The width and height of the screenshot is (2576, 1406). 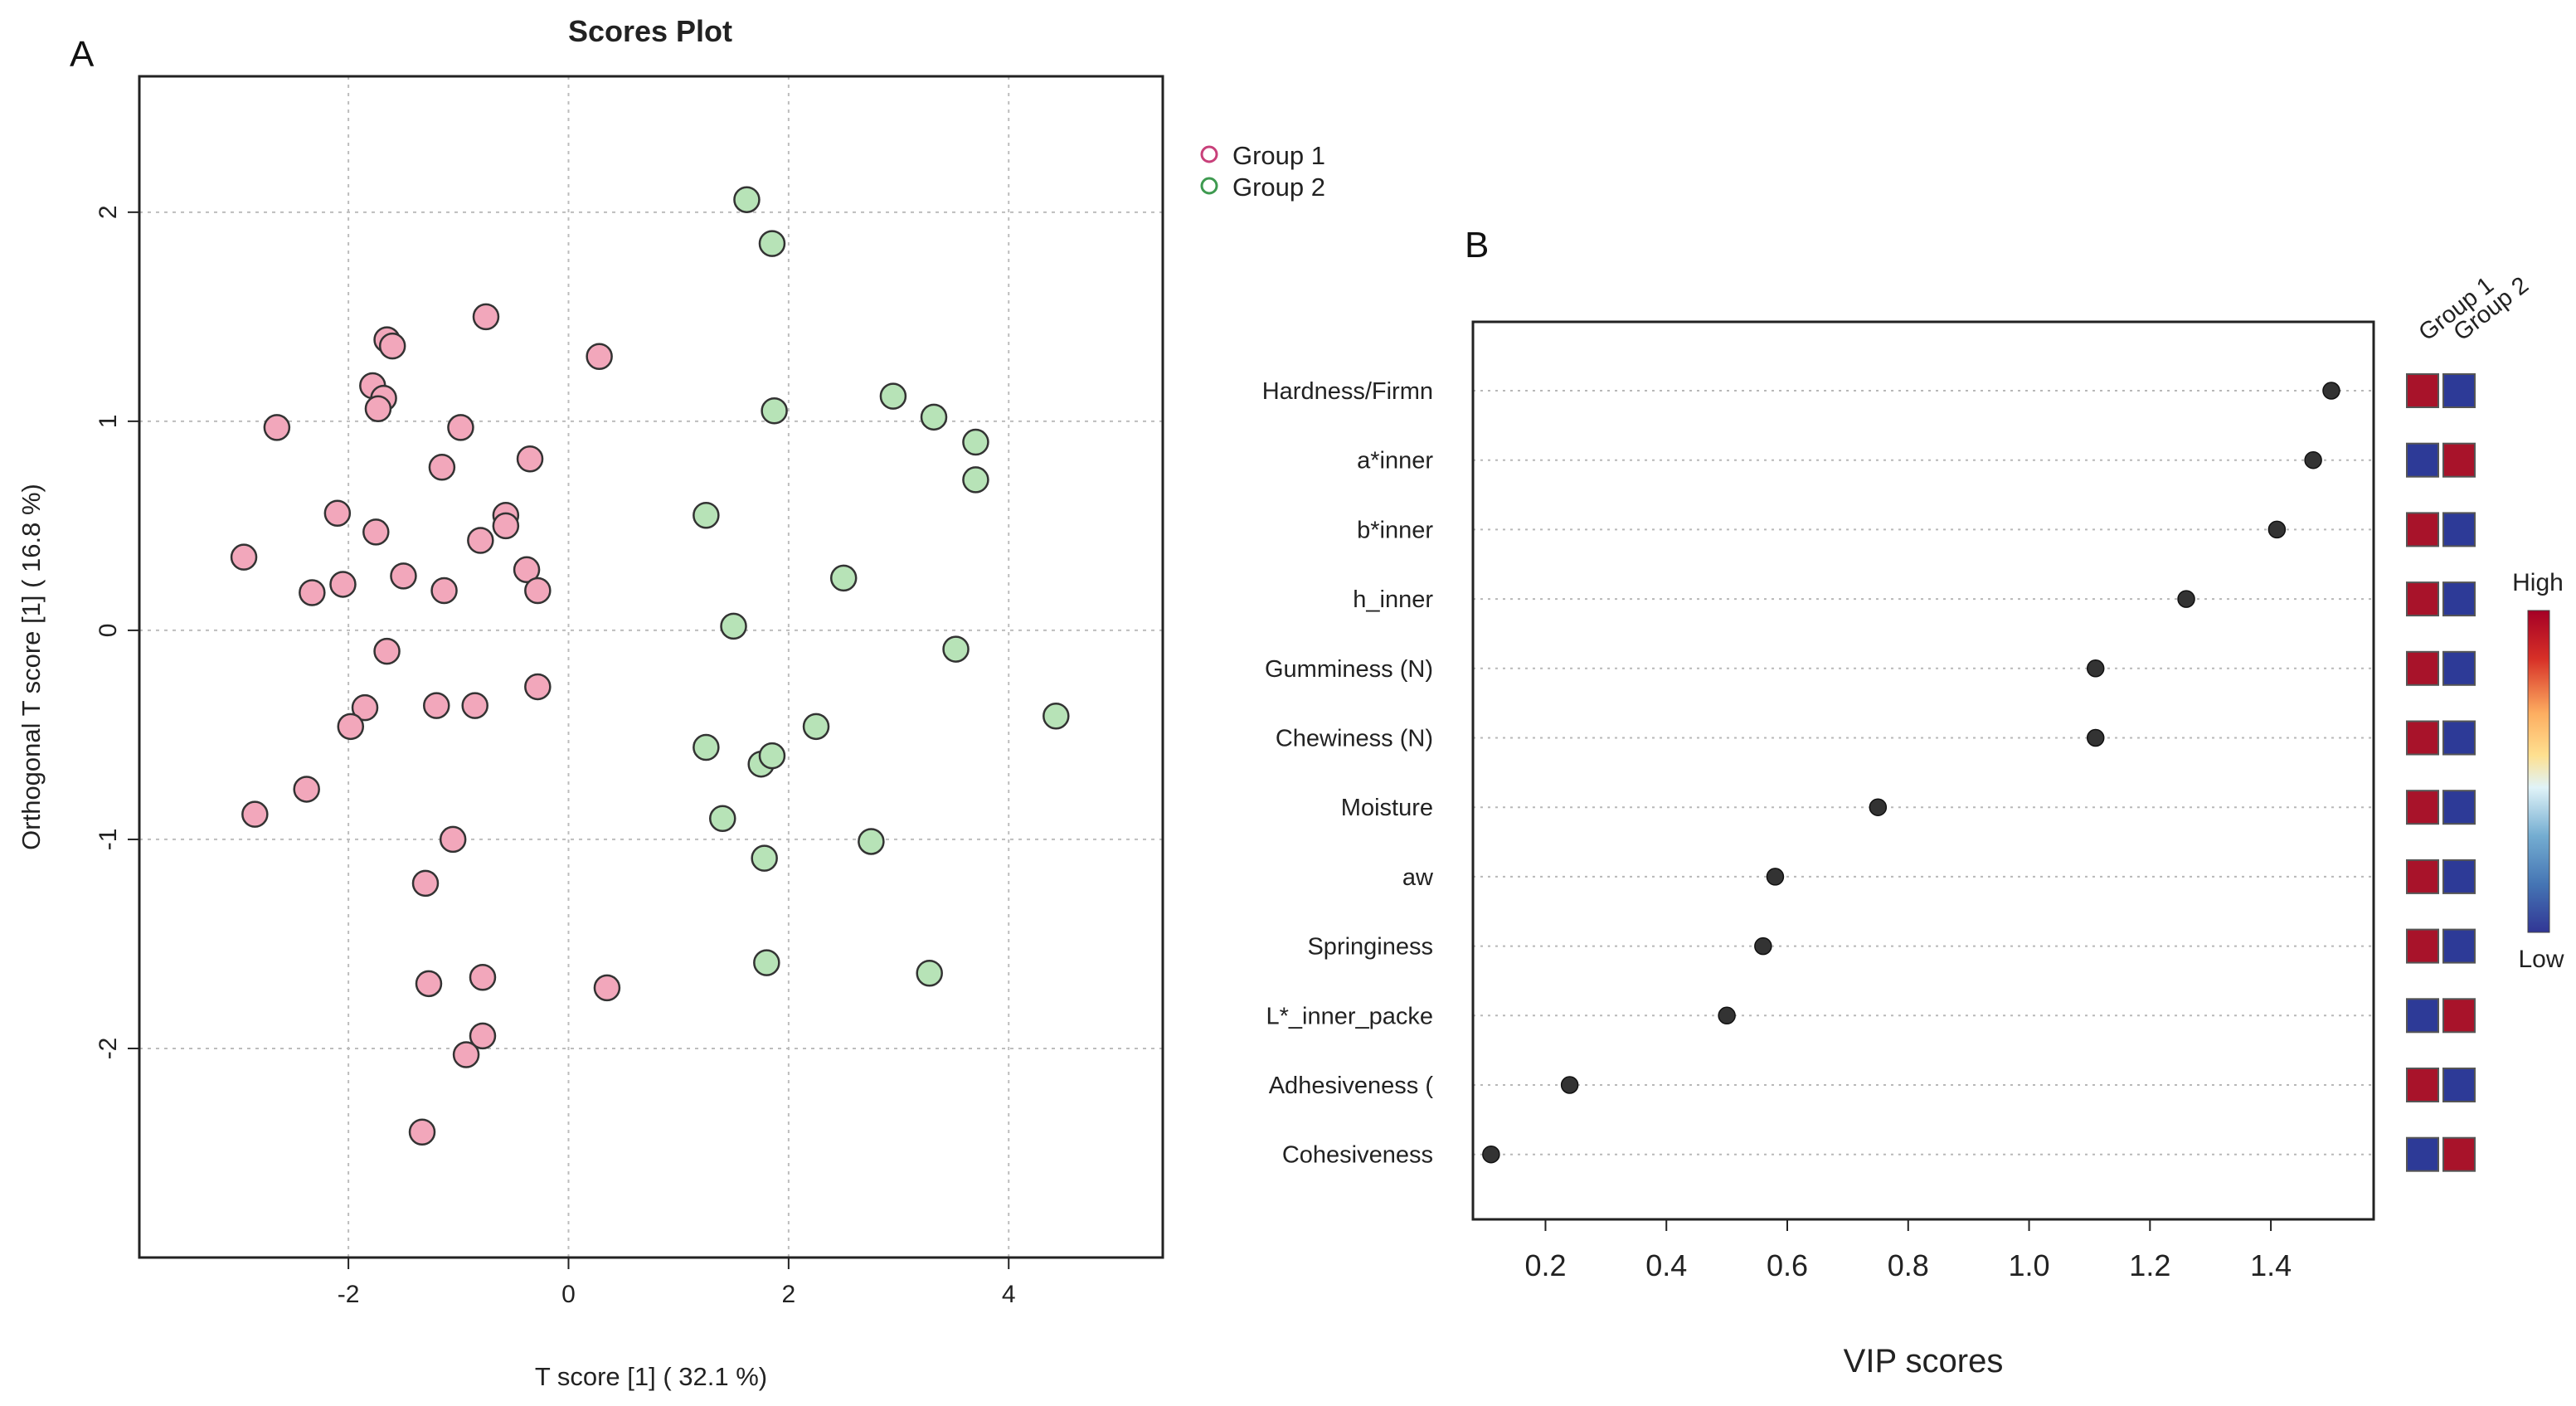 What do you see at coordinates (2541, 959) in the screenshot?
I see `colorbar-low-label: Low` at bounding box center [2541, 959].